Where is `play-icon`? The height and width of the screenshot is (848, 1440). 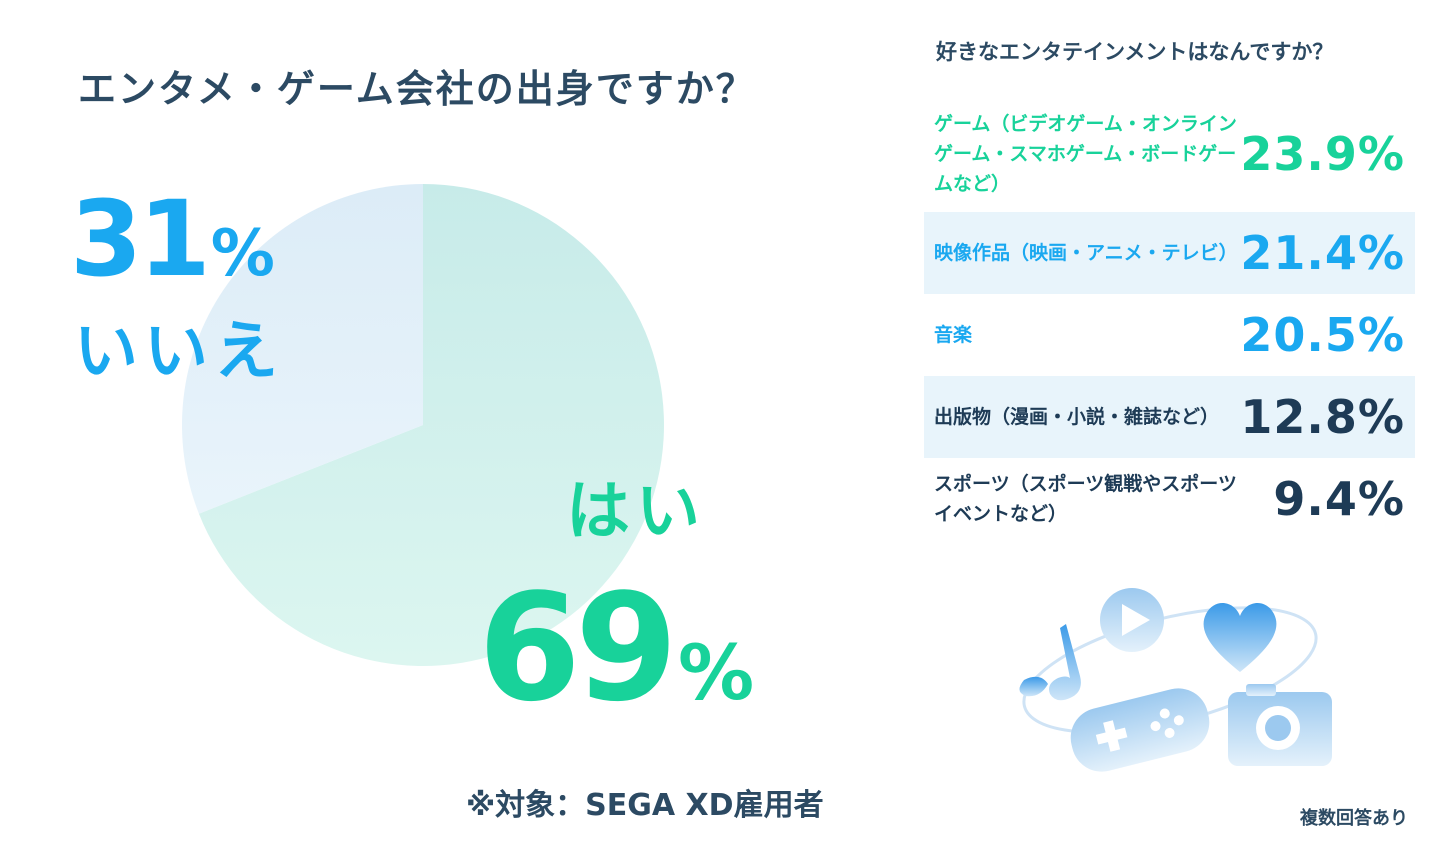 play-icon is located at coordinates (1132, 620).